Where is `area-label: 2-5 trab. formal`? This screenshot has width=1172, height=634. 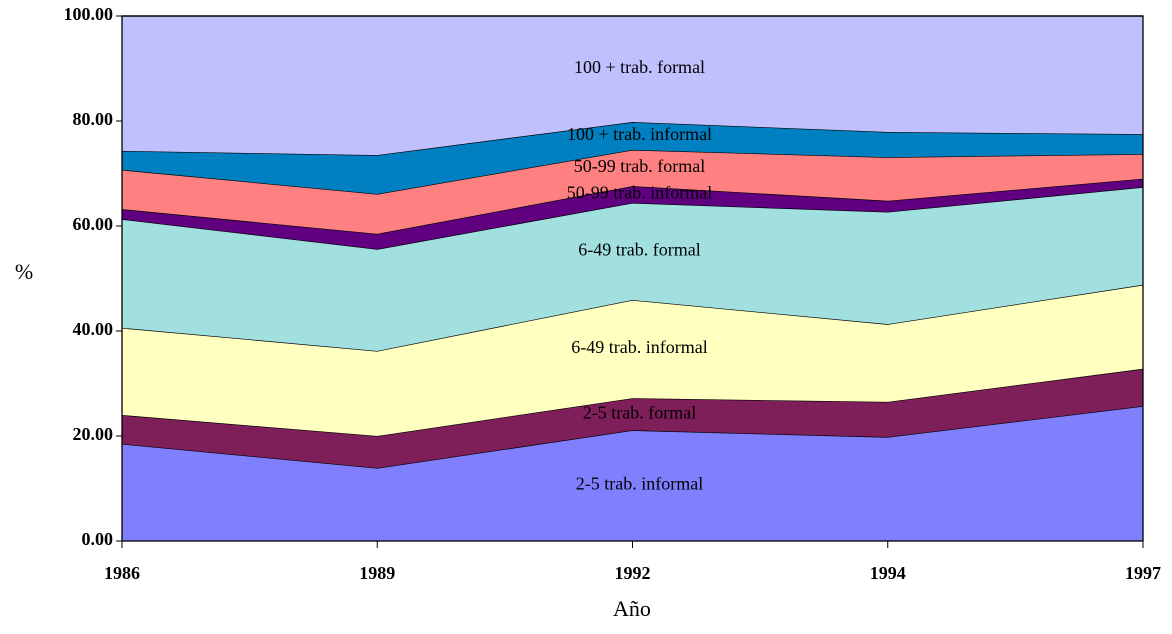 area-label: 2-5 trab. formal is located at coordinates (639, 412).